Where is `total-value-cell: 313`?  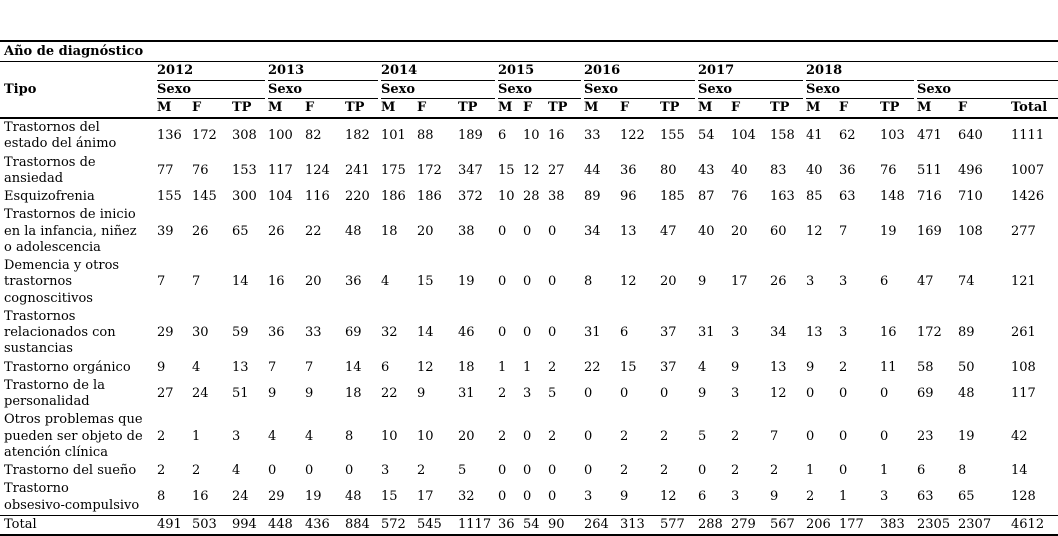
total-value-cell: 313 is located at coordinates (640, 525).